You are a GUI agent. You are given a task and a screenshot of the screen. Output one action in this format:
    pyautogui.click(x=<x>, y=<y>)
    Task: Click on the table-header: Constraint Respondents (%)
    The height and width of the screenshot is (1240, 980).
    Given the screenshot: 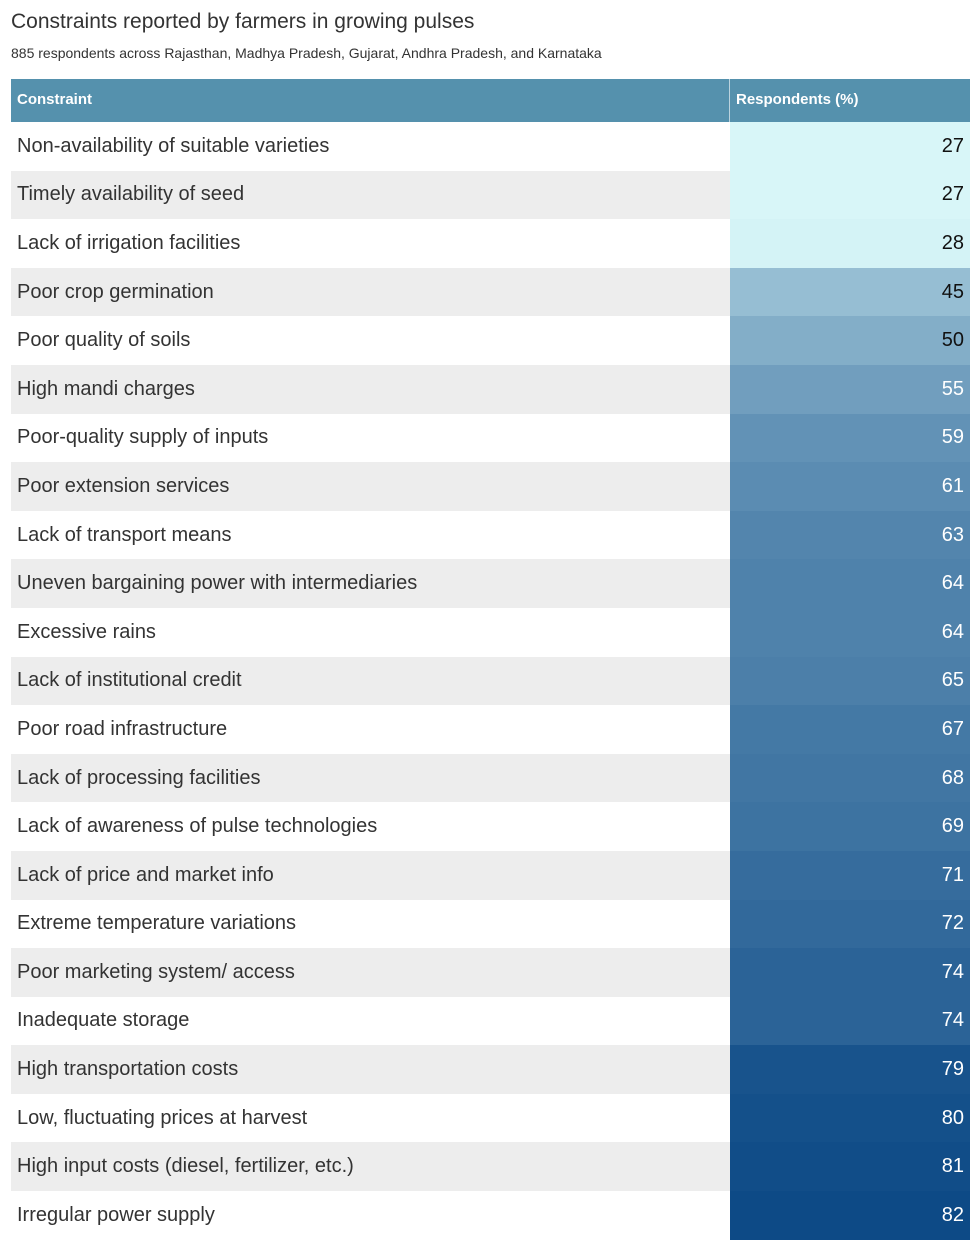 What is the action you would take?
    pyautogui.click(x=490, y=100)
    